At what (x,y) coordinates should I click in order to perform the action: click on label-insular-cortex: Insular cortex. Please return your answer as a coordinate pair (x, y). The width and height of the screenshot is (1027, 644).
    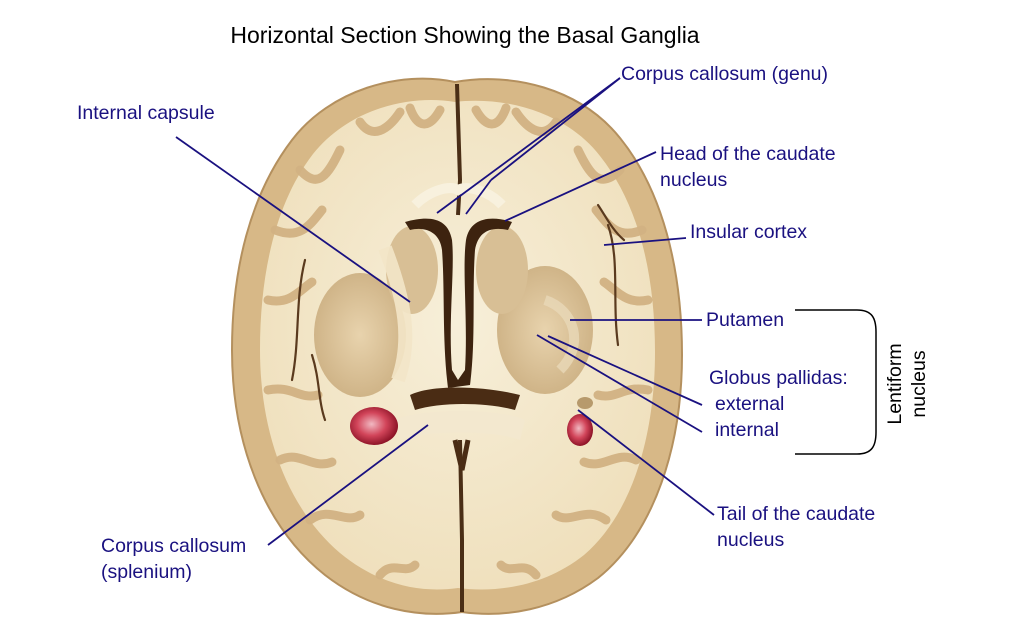
    Looking at the image, I should click on (749, 232).